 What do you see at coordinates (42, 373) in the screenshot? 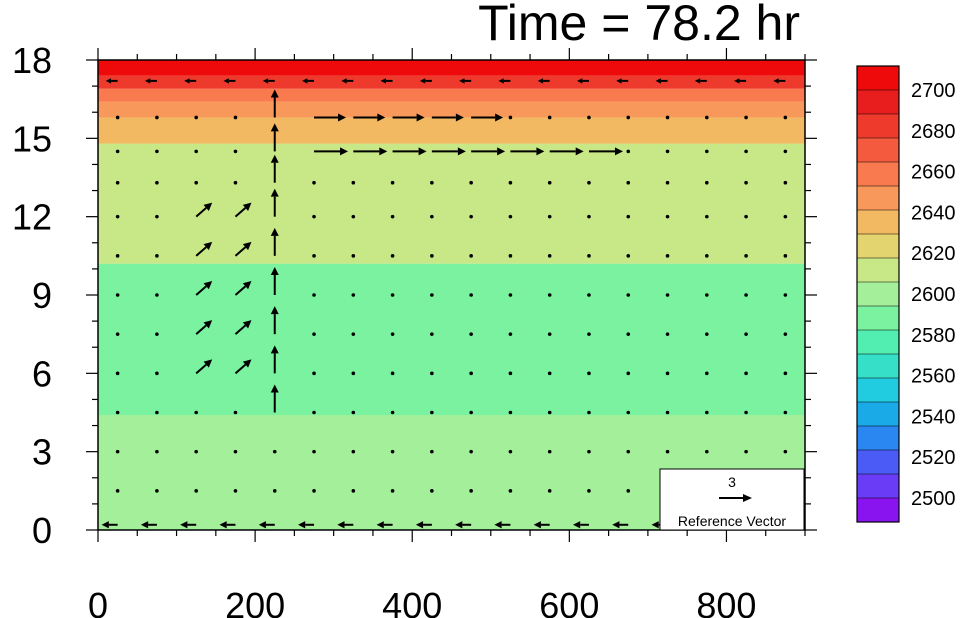
I see `y-tick-label: 6` at bounding box center [42, 373].